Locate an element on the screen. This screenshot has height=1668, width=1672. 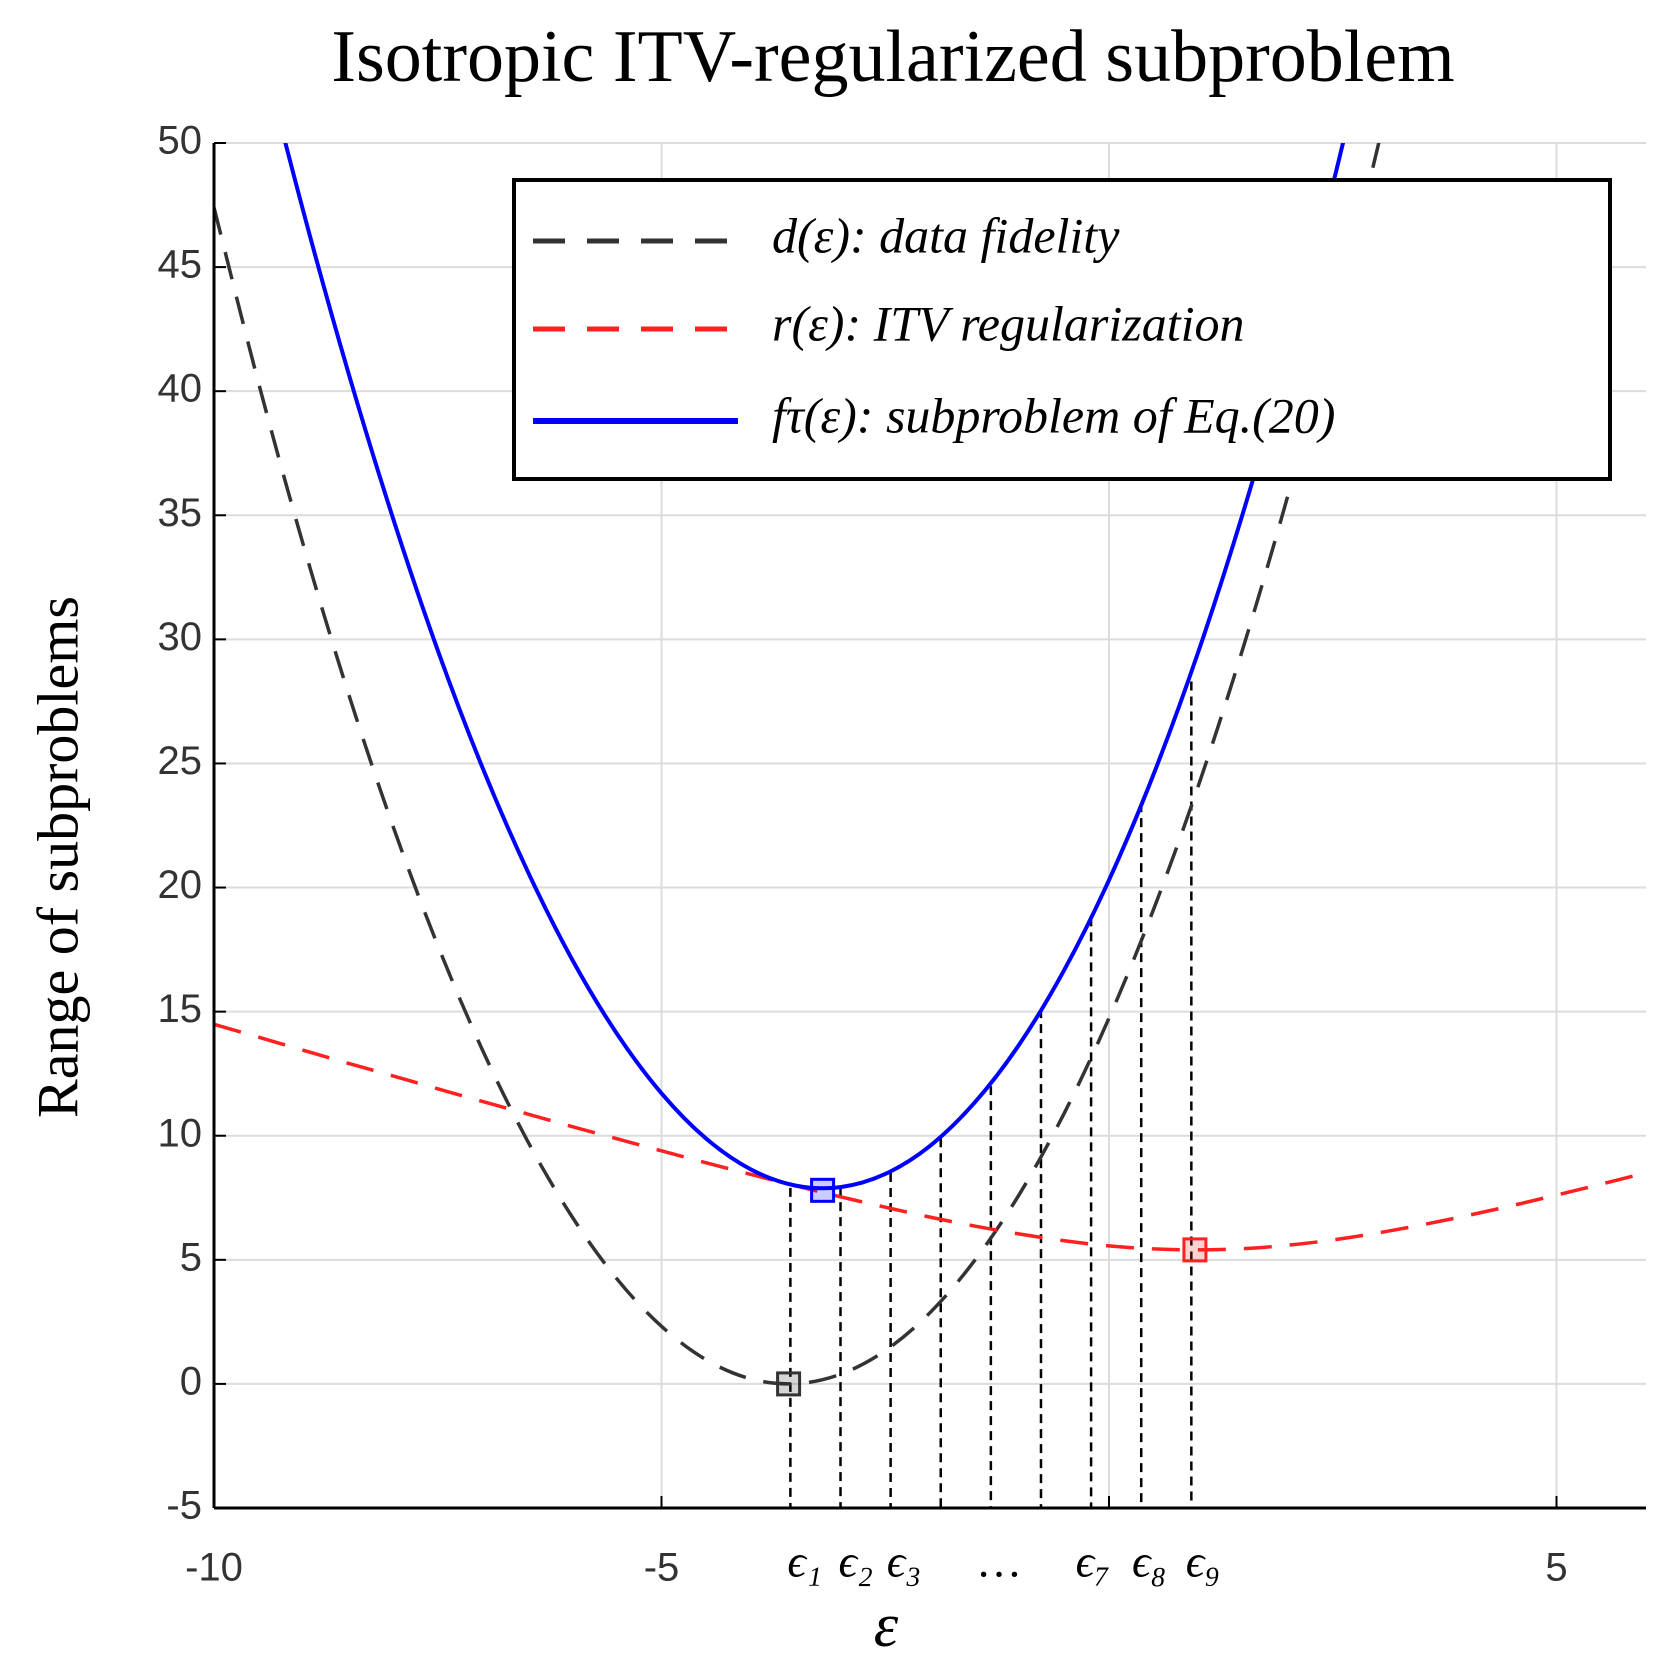
y-tick-label: 30 is located at coordinates (180, 637).